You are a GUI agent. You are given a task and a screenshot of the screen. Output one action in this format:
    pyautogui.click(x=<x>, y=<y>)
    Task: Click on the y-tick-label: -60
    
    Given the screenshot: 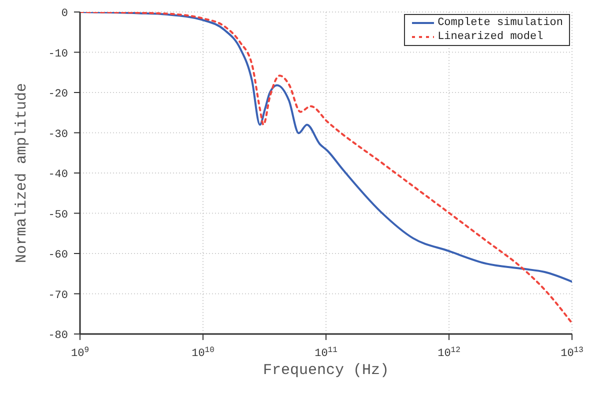 What is the action you would take?
    pyautogui.click(x=58, y=256)
    